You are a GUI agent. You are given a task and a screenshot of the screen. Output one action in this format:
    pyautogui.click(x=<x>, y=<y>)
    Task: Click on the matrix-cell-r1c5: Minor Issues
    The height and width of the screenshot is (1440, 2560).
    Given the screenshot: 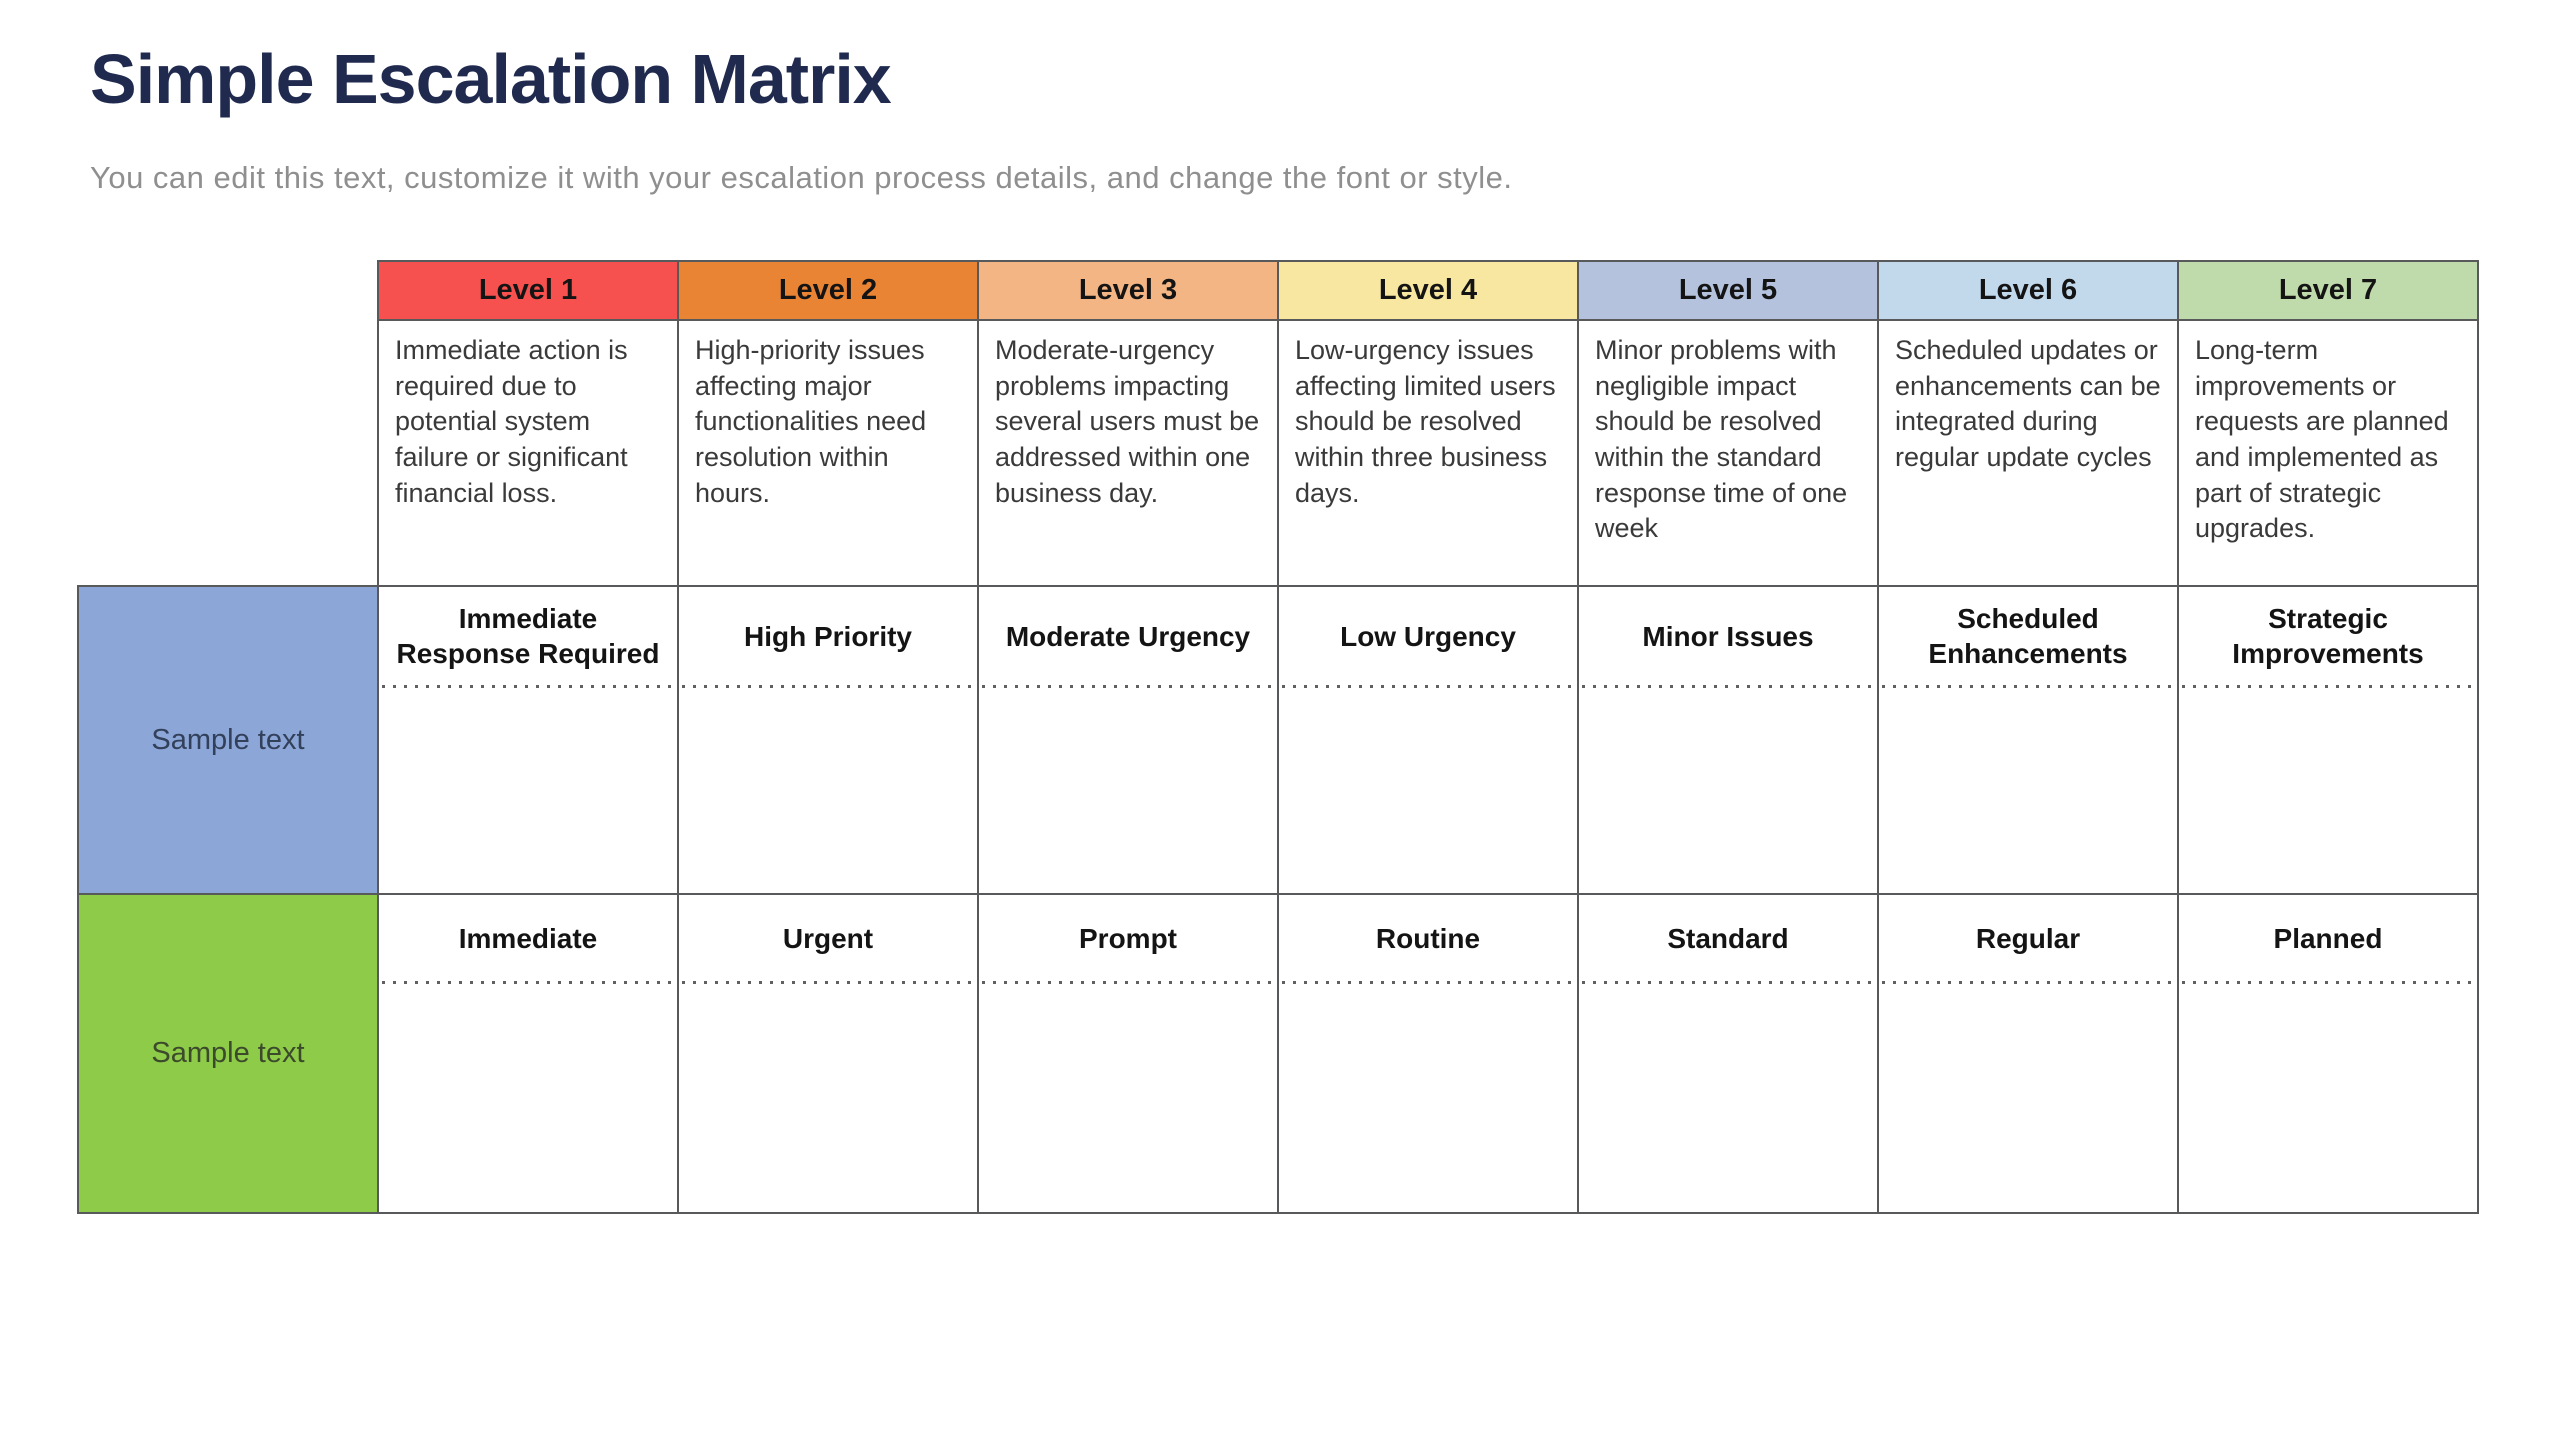 What is the action you would take?
    pyautogui.click(x=1728, y=740)
    